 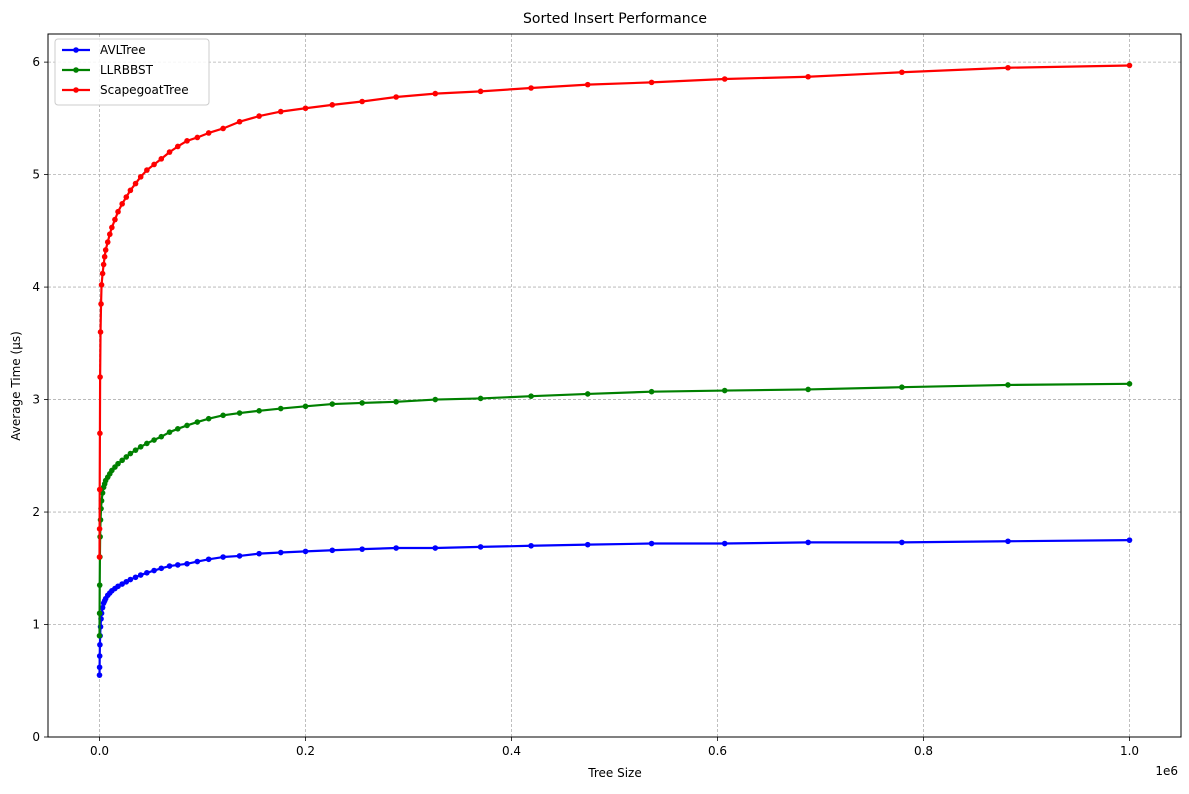 I want to click on x-tick-label: 0.0, so click(x=99, y=751).